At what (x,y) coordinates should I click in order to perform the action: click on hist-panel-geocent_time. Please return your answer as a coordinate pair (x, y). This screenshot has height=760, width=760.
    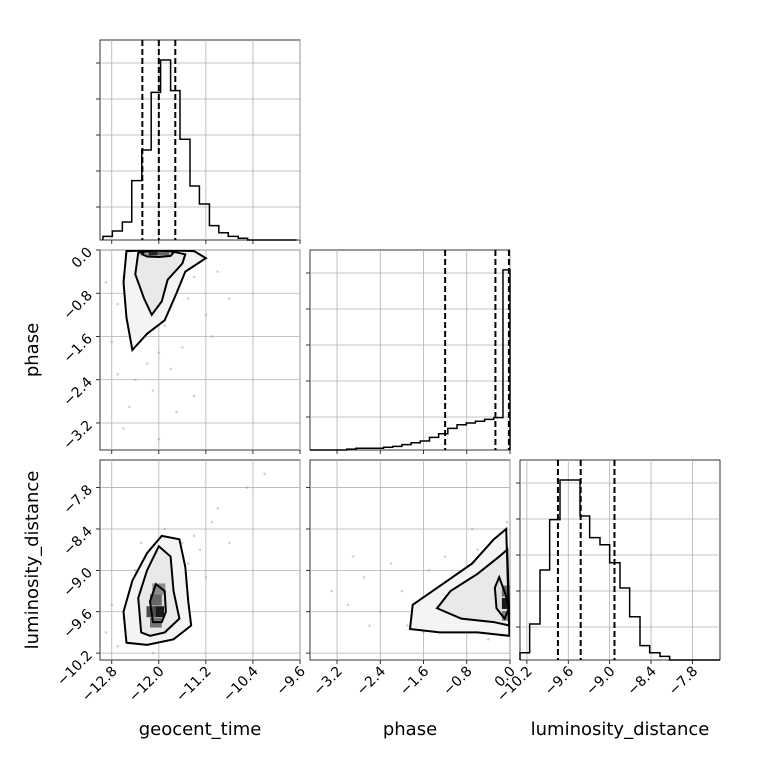
    Looking at the image, I should click on (198, 141).